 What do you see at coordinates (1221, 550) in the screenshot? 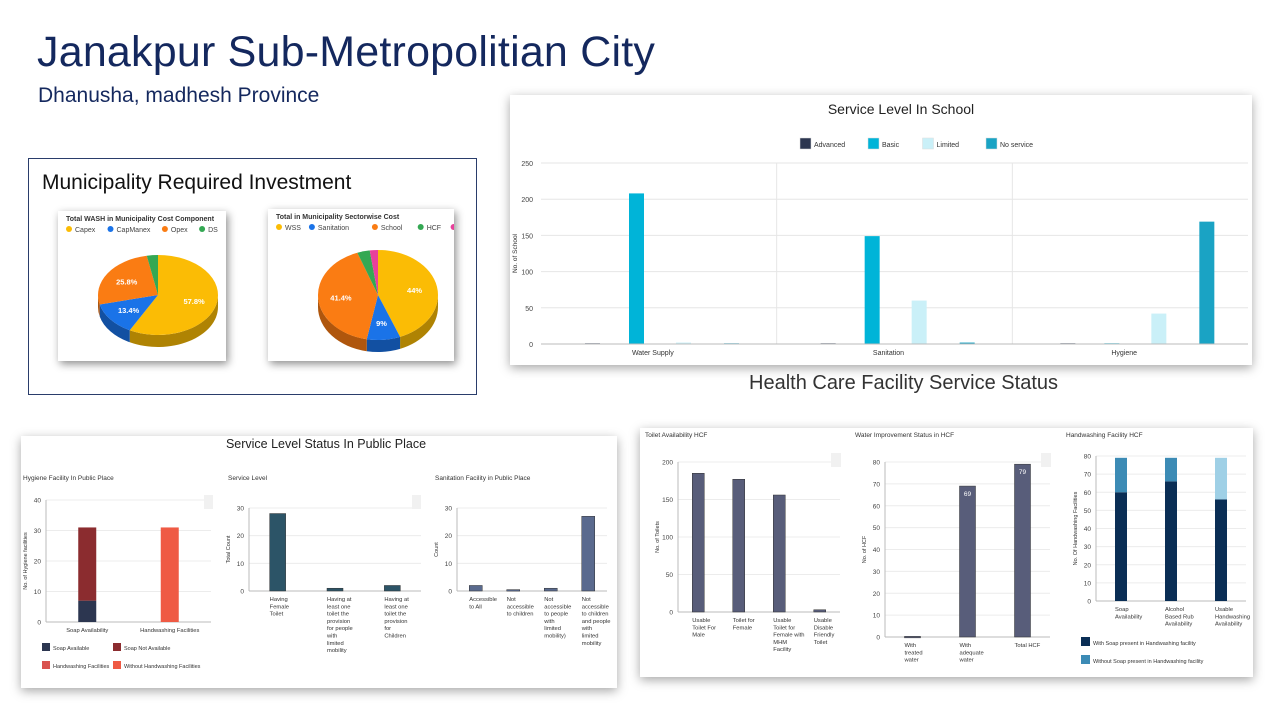
I see `bar-with-soap-present-in-handwashing-facility` at bounding box center [1221, 550].